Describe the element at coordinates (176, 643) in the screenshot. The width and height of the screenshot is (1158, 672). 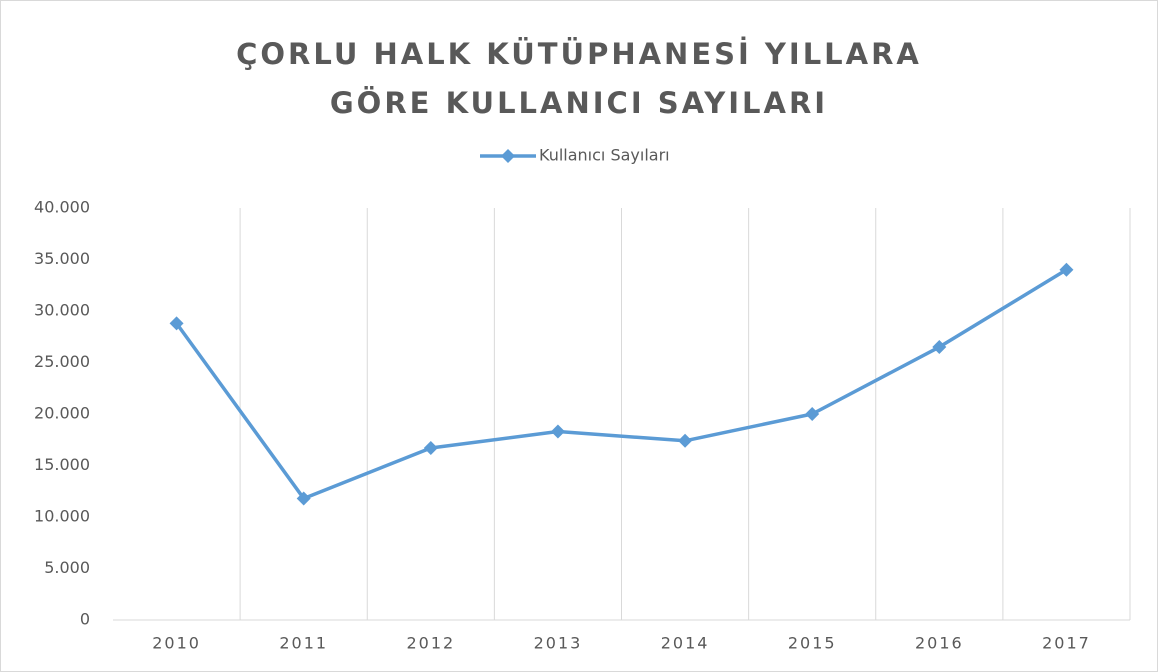
I see `x-tick-label: 2010` at that location.